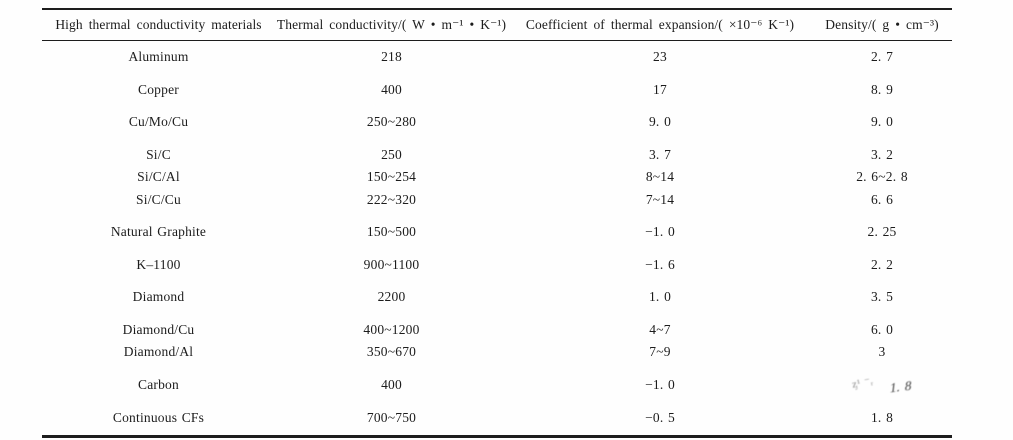  I want to click on expansion-cell: 1. 0, so click(660, 296).